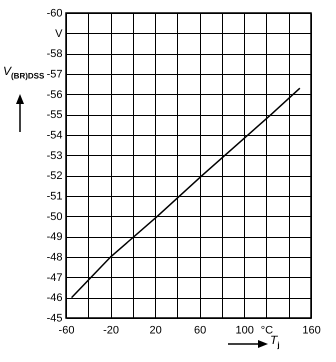 The height and width of the screenshot is (362, 336). I want to click on x-tick-label: -60, so click(66, 330).